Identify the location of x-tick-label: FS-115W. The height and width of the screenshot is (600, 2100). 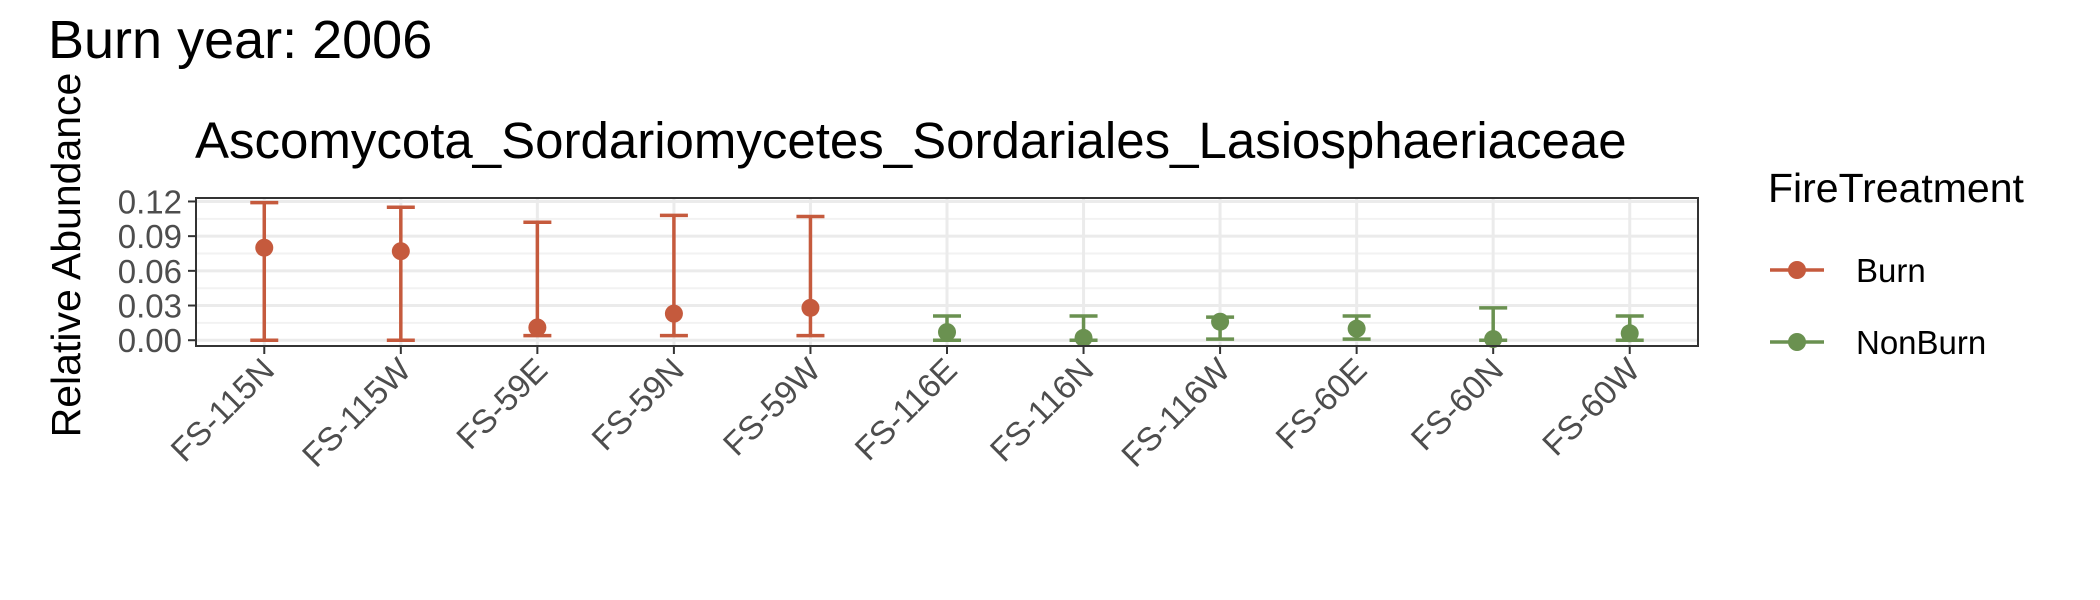
(357, 412).